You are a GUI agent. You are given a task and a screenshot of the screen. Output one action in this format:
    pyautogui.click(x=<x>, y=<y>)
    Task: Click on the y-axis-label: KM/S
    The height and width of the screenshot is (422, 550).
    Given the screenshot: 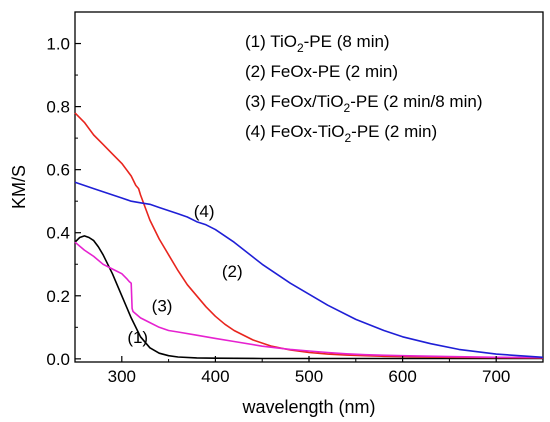 What is the action you would take?
    pyautogui.click(x=19, y=187)
    